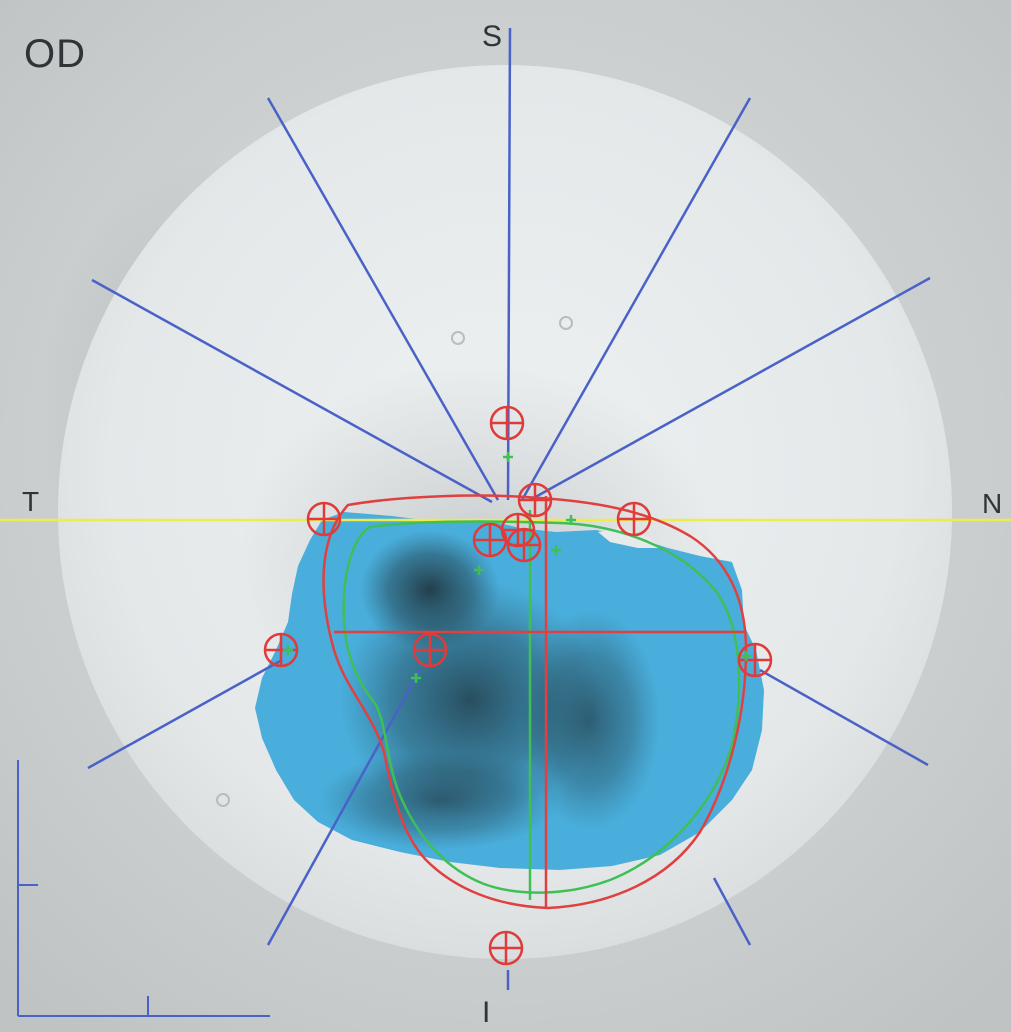 The height and width of the screenshot is (1032, 1011). Describe the element at coordinates (992, 503) in the screenshot. I see `nasal-label: N` at that location.